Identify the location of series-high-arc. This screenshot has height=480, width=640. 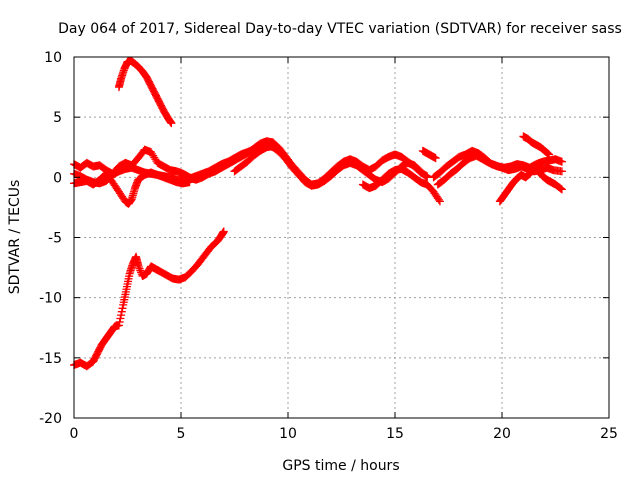
(145, 92).